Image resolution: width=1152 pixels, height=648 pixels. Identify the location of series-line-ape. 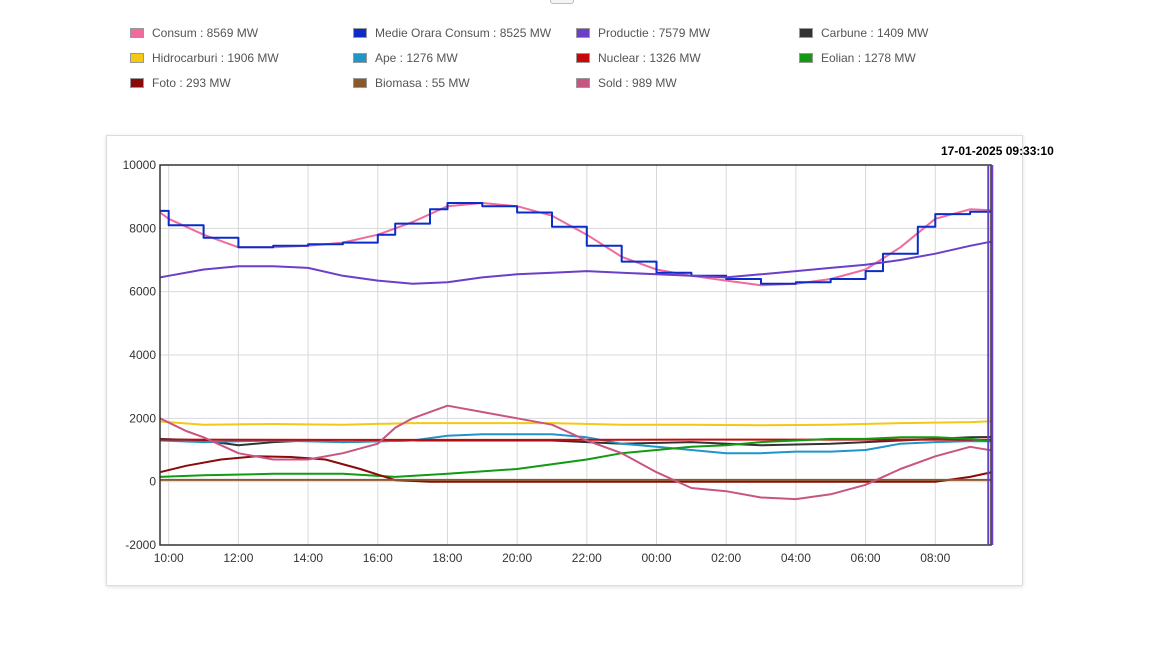
(575, 444).